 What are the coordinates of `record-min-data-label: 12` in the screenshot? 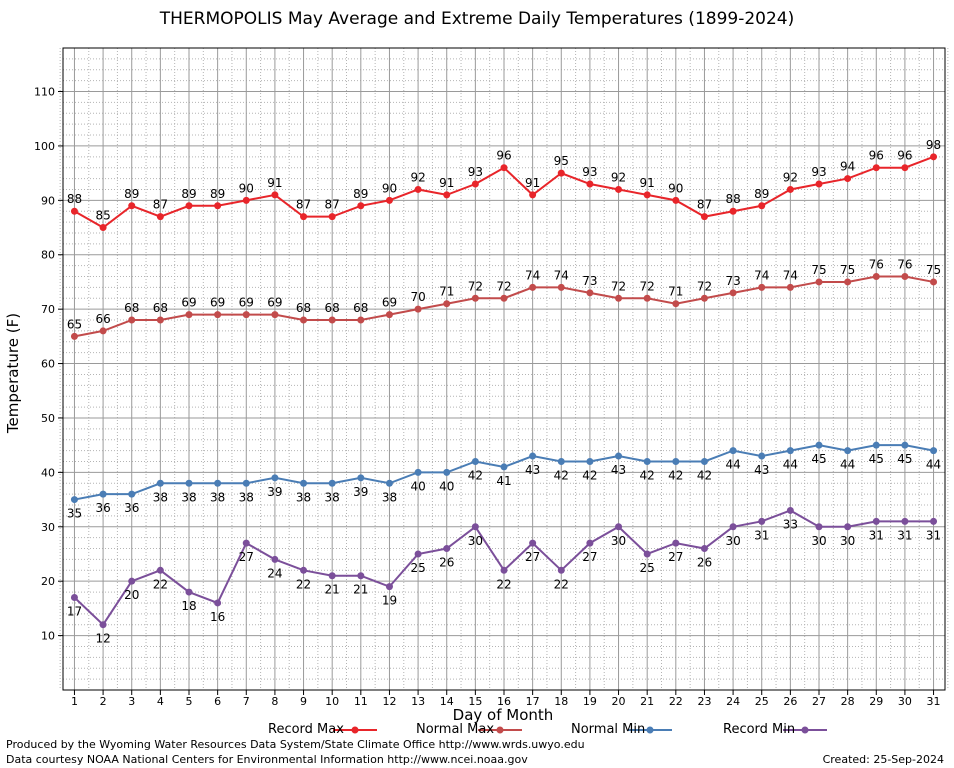 It's located at (102, 639).